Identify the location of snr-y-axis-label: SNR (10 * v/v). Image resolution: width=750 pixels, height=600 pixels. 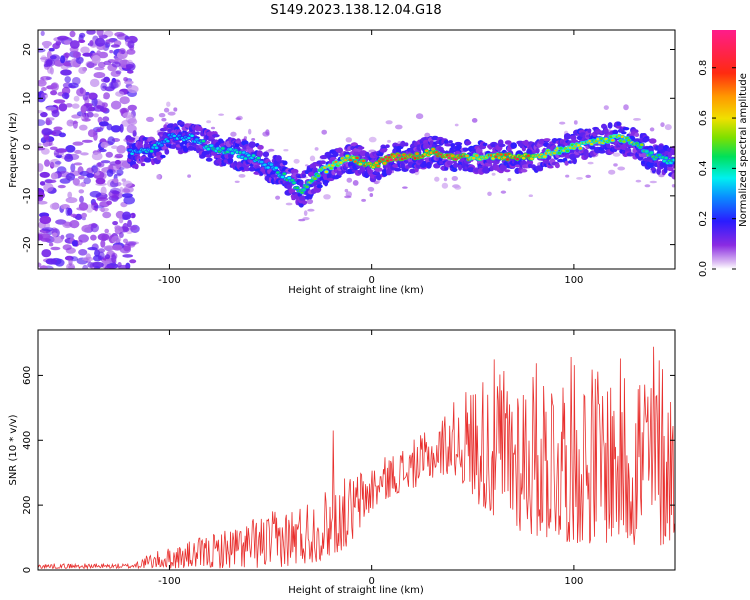
(13, 449).